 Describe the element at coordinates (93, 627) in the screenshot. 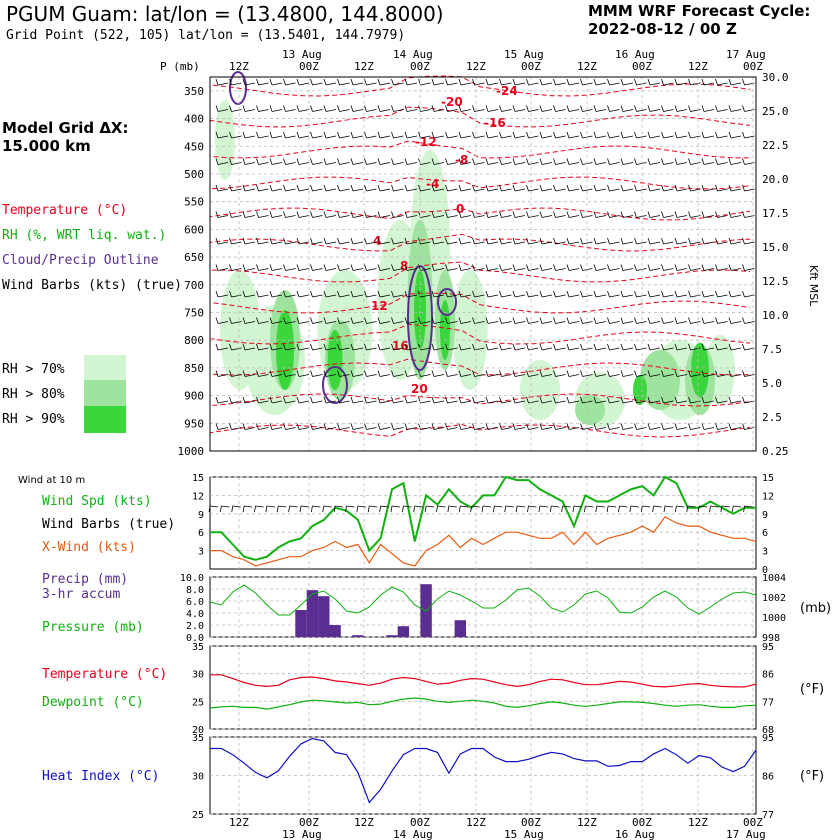

I see `legend-pressure: Pressure (mb)` at that location.